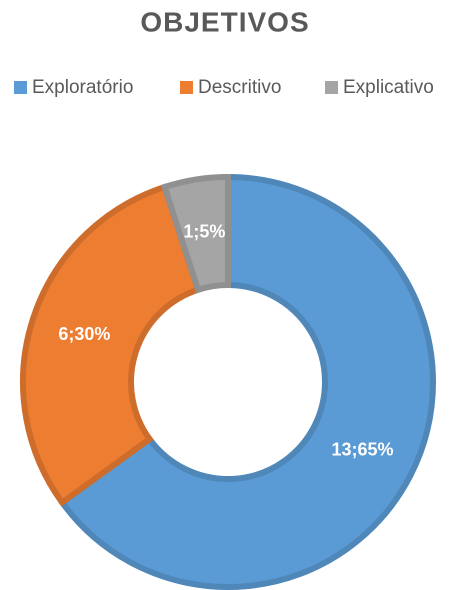  Describe the element at coordinates (82, 87) in the screenshot. I see `legend-label: Exploratório` at that location.